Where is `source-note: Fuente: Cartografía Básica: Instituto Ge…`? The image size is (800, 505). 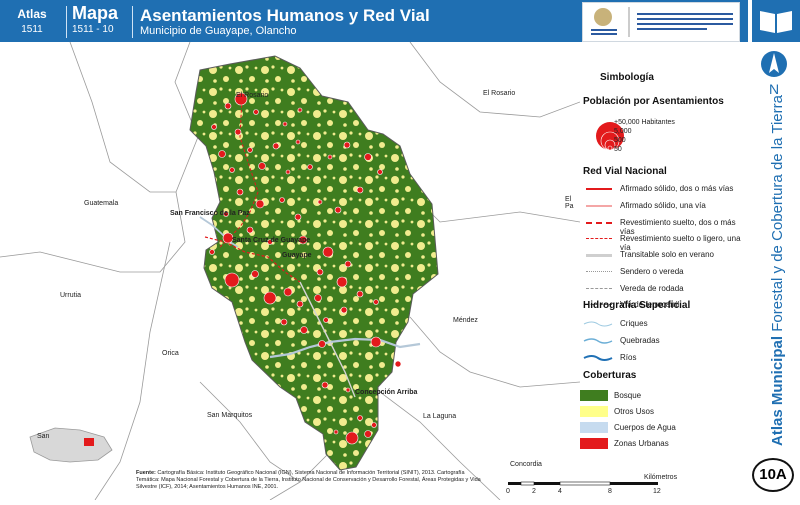 source-note: Fuente: Cartografía Básica: Instituto Ge… is located at coordinates (311, 480).